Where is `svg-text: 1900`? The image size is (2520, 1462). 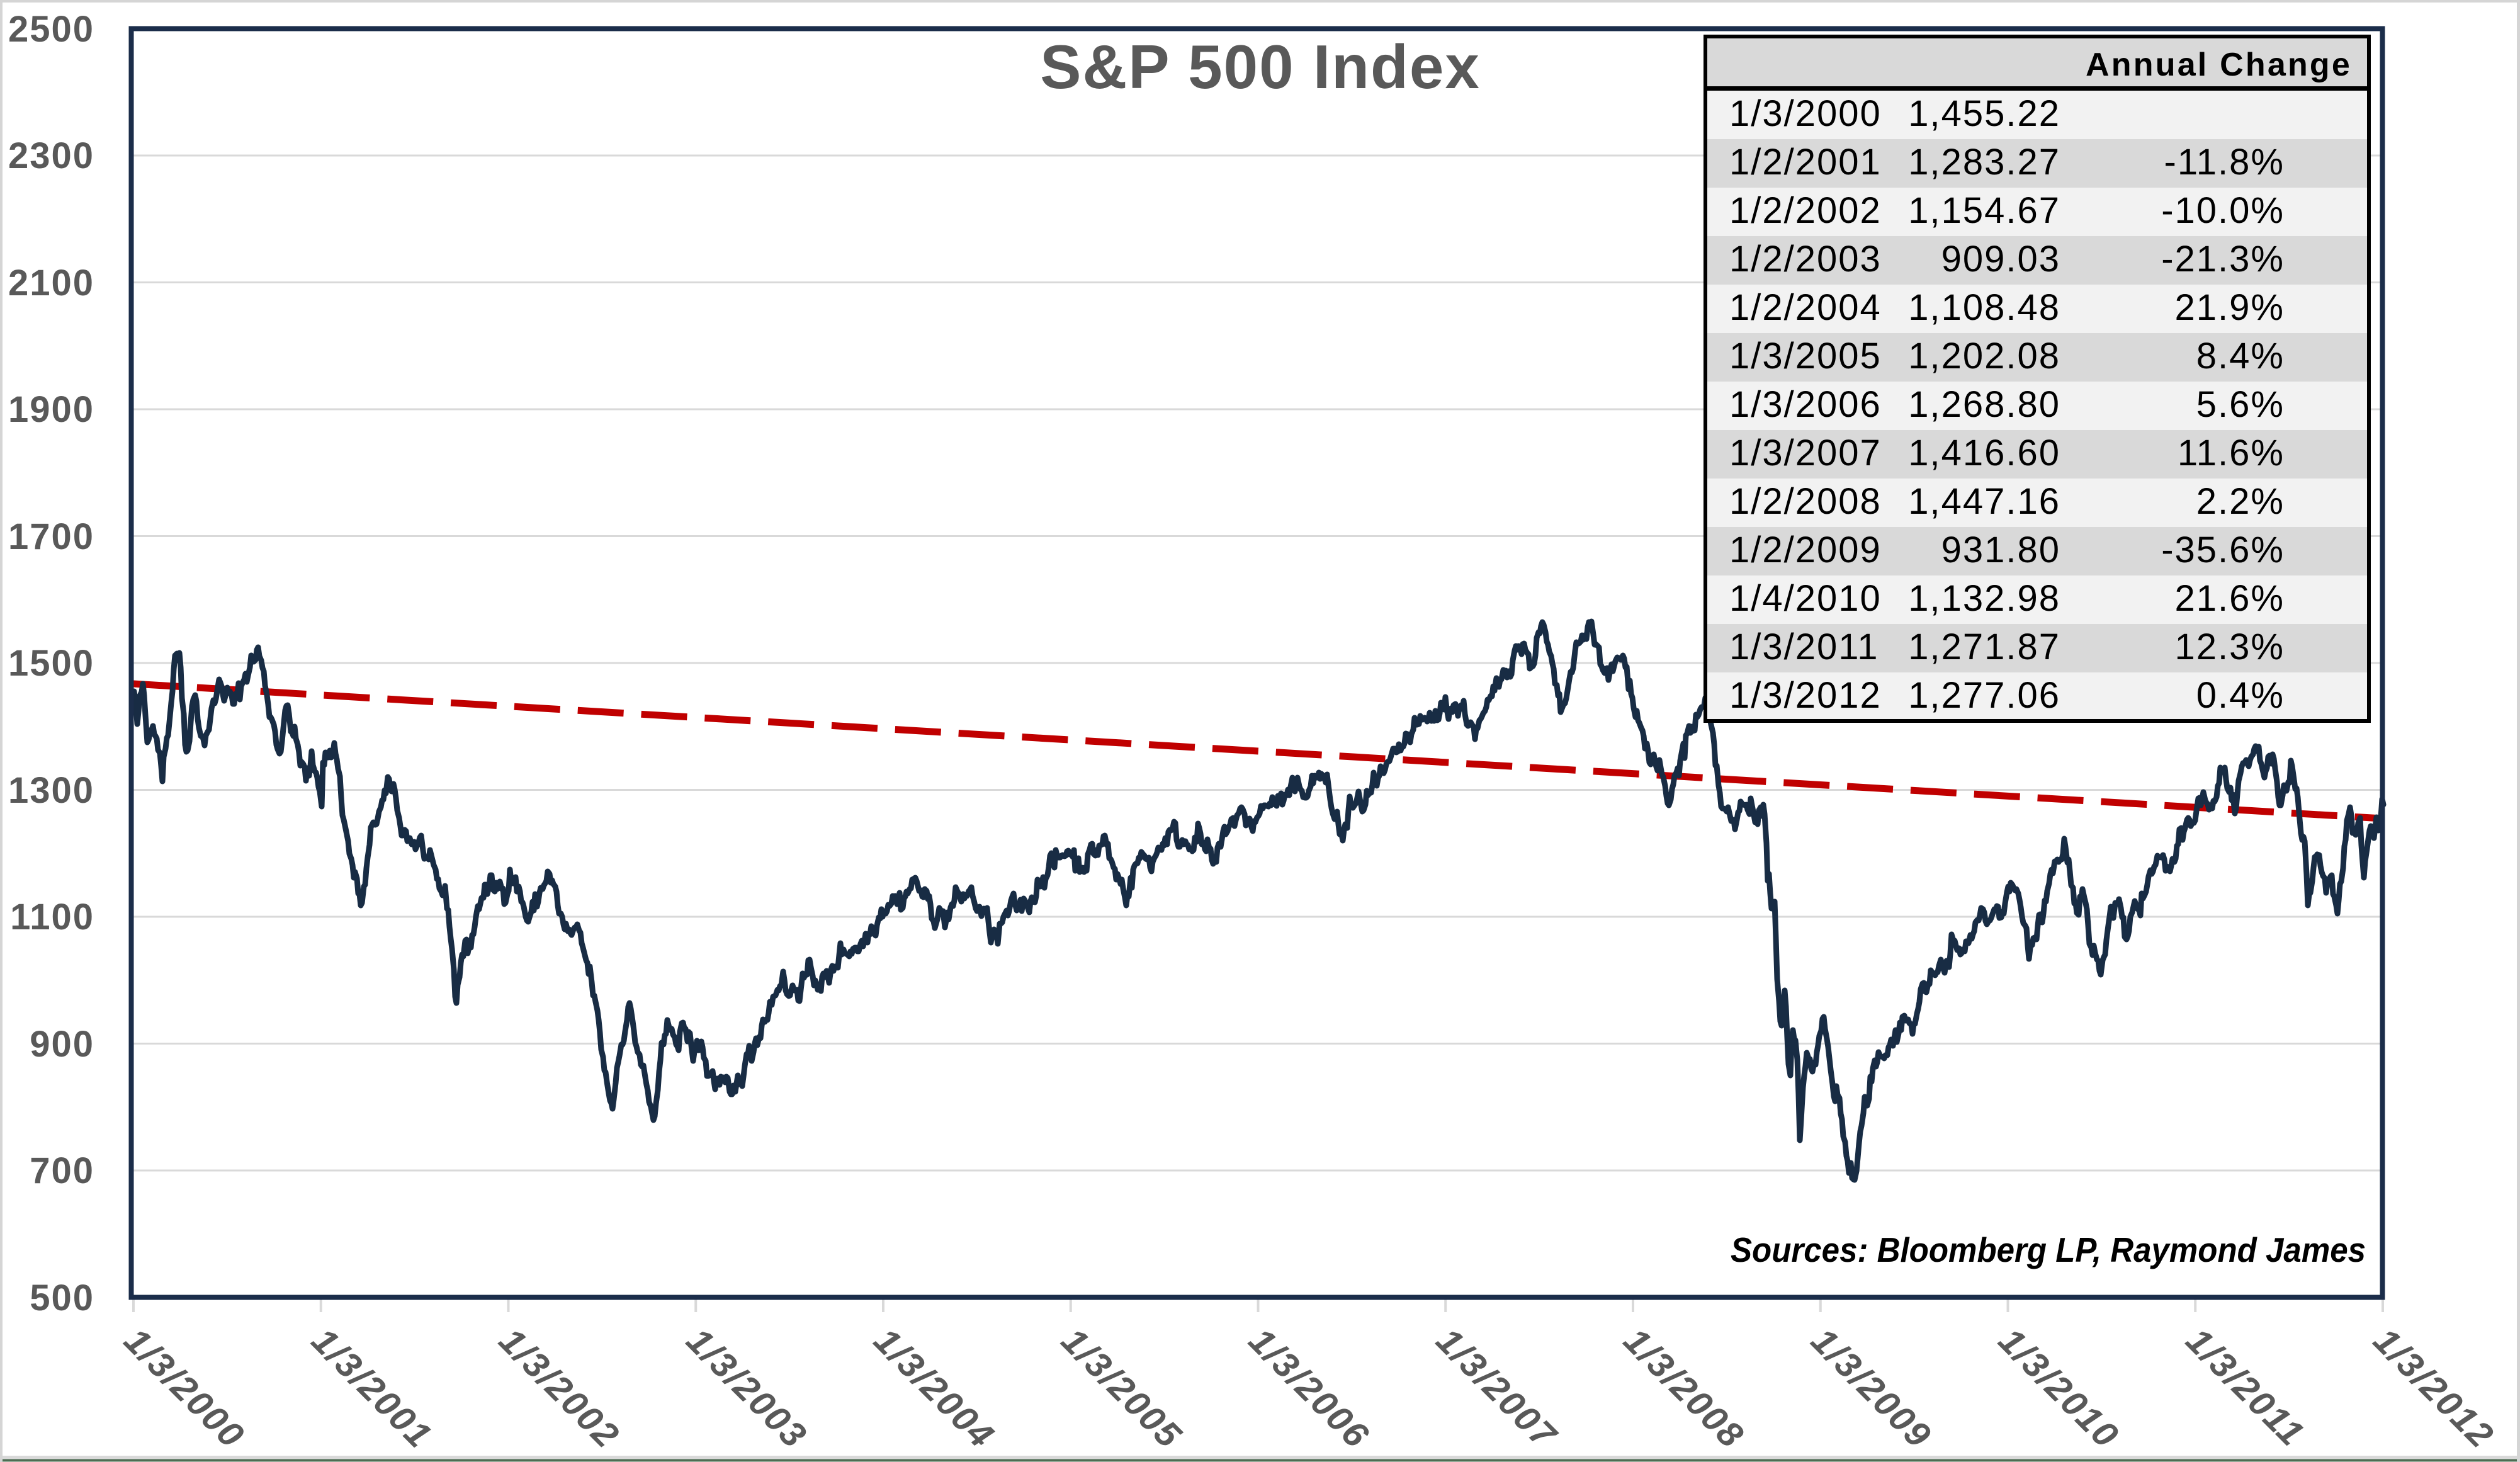 svg-text: 1900 is located at coordinates (51, 409).